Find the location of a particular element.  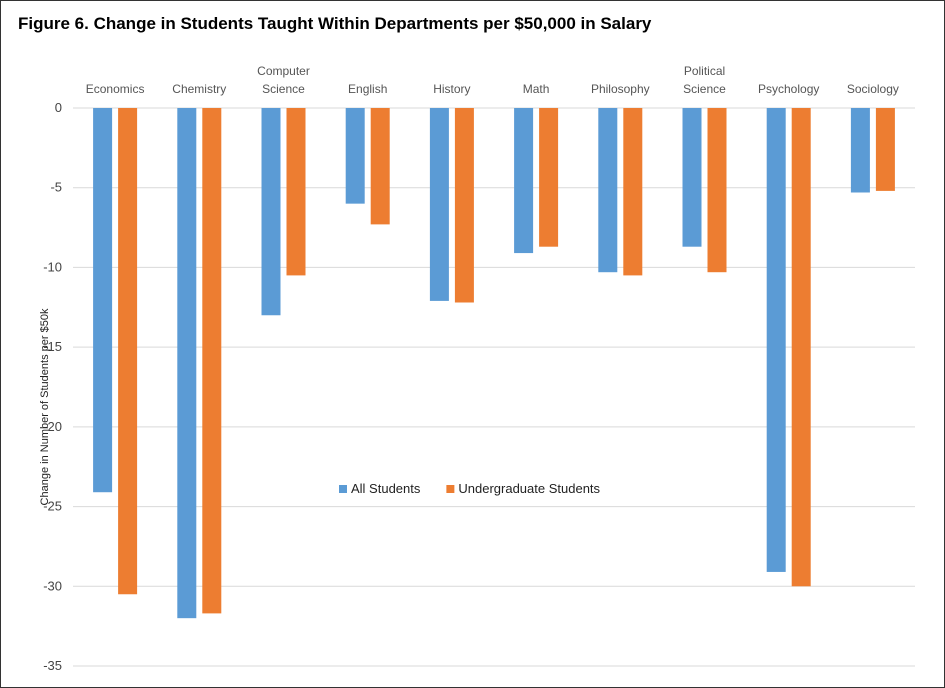

y-tick-label: -20 is located at coordinates (52, 426).